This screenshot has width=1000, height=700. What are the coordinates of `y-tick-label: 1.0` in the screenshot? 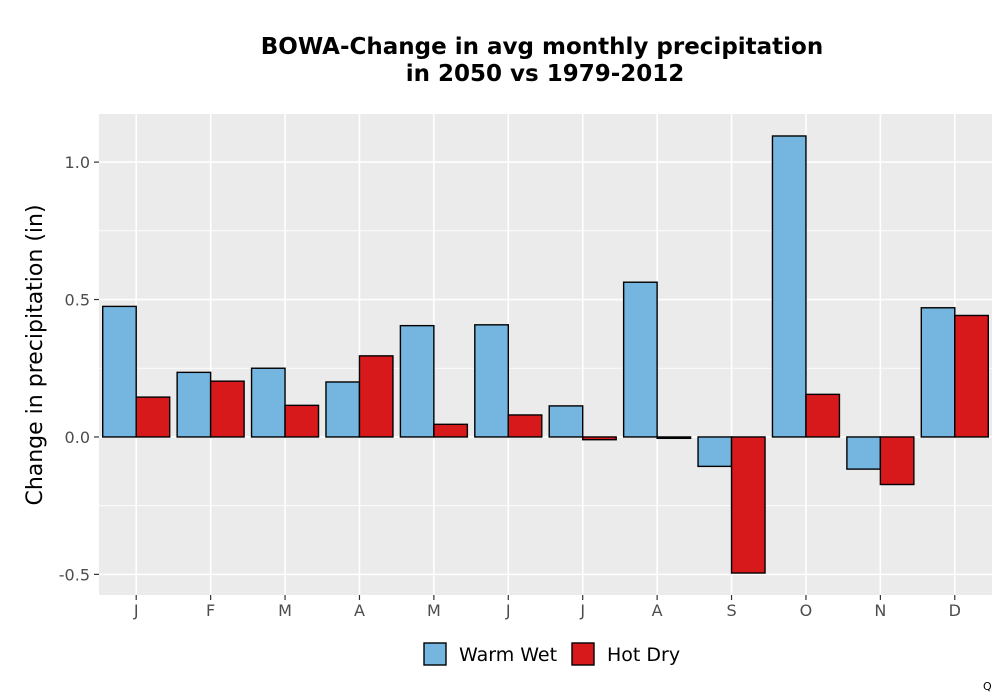 It's located at (77, 162).